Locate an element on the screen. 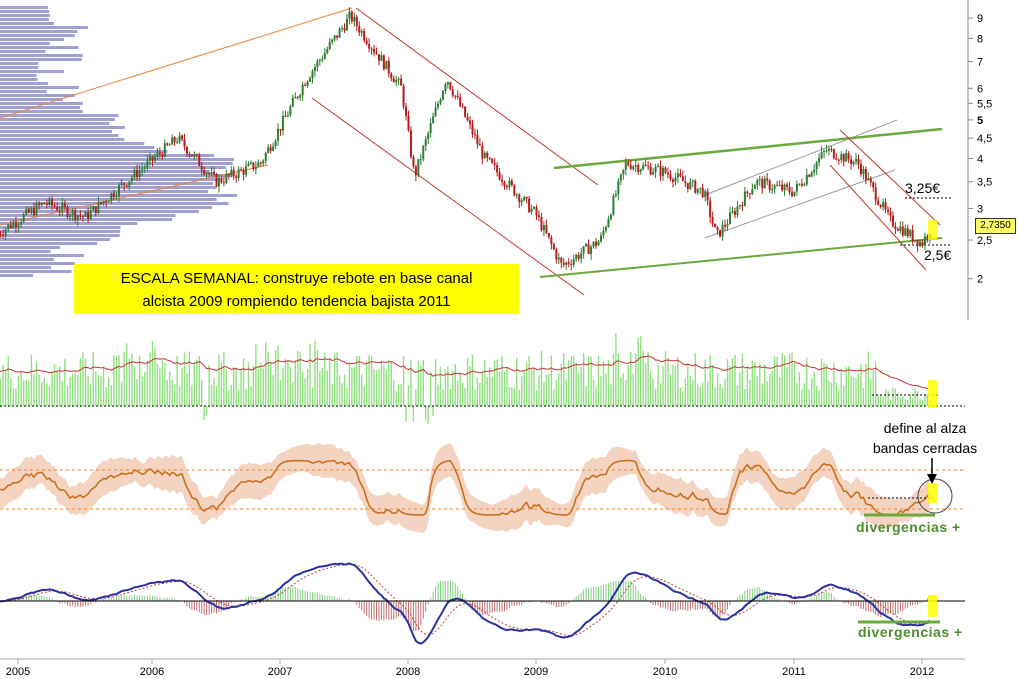 The height and width of the screenshot is (679, 1018). y-tick-label: 5 is located at coordinates (980, 121).